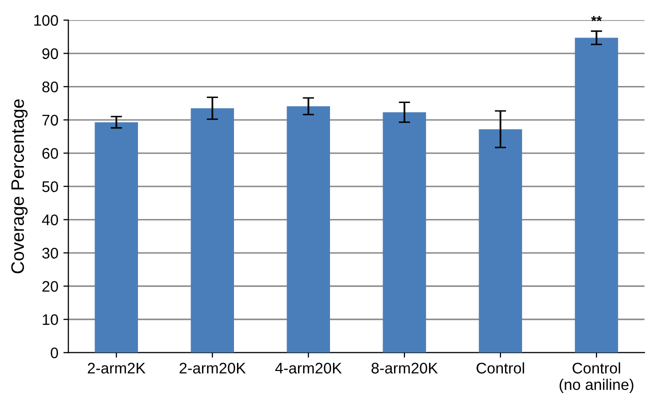 The height and width of the screenshot is (403, 651). I want to click on x-tick-label: 2-arm20K, so click(213, 368).